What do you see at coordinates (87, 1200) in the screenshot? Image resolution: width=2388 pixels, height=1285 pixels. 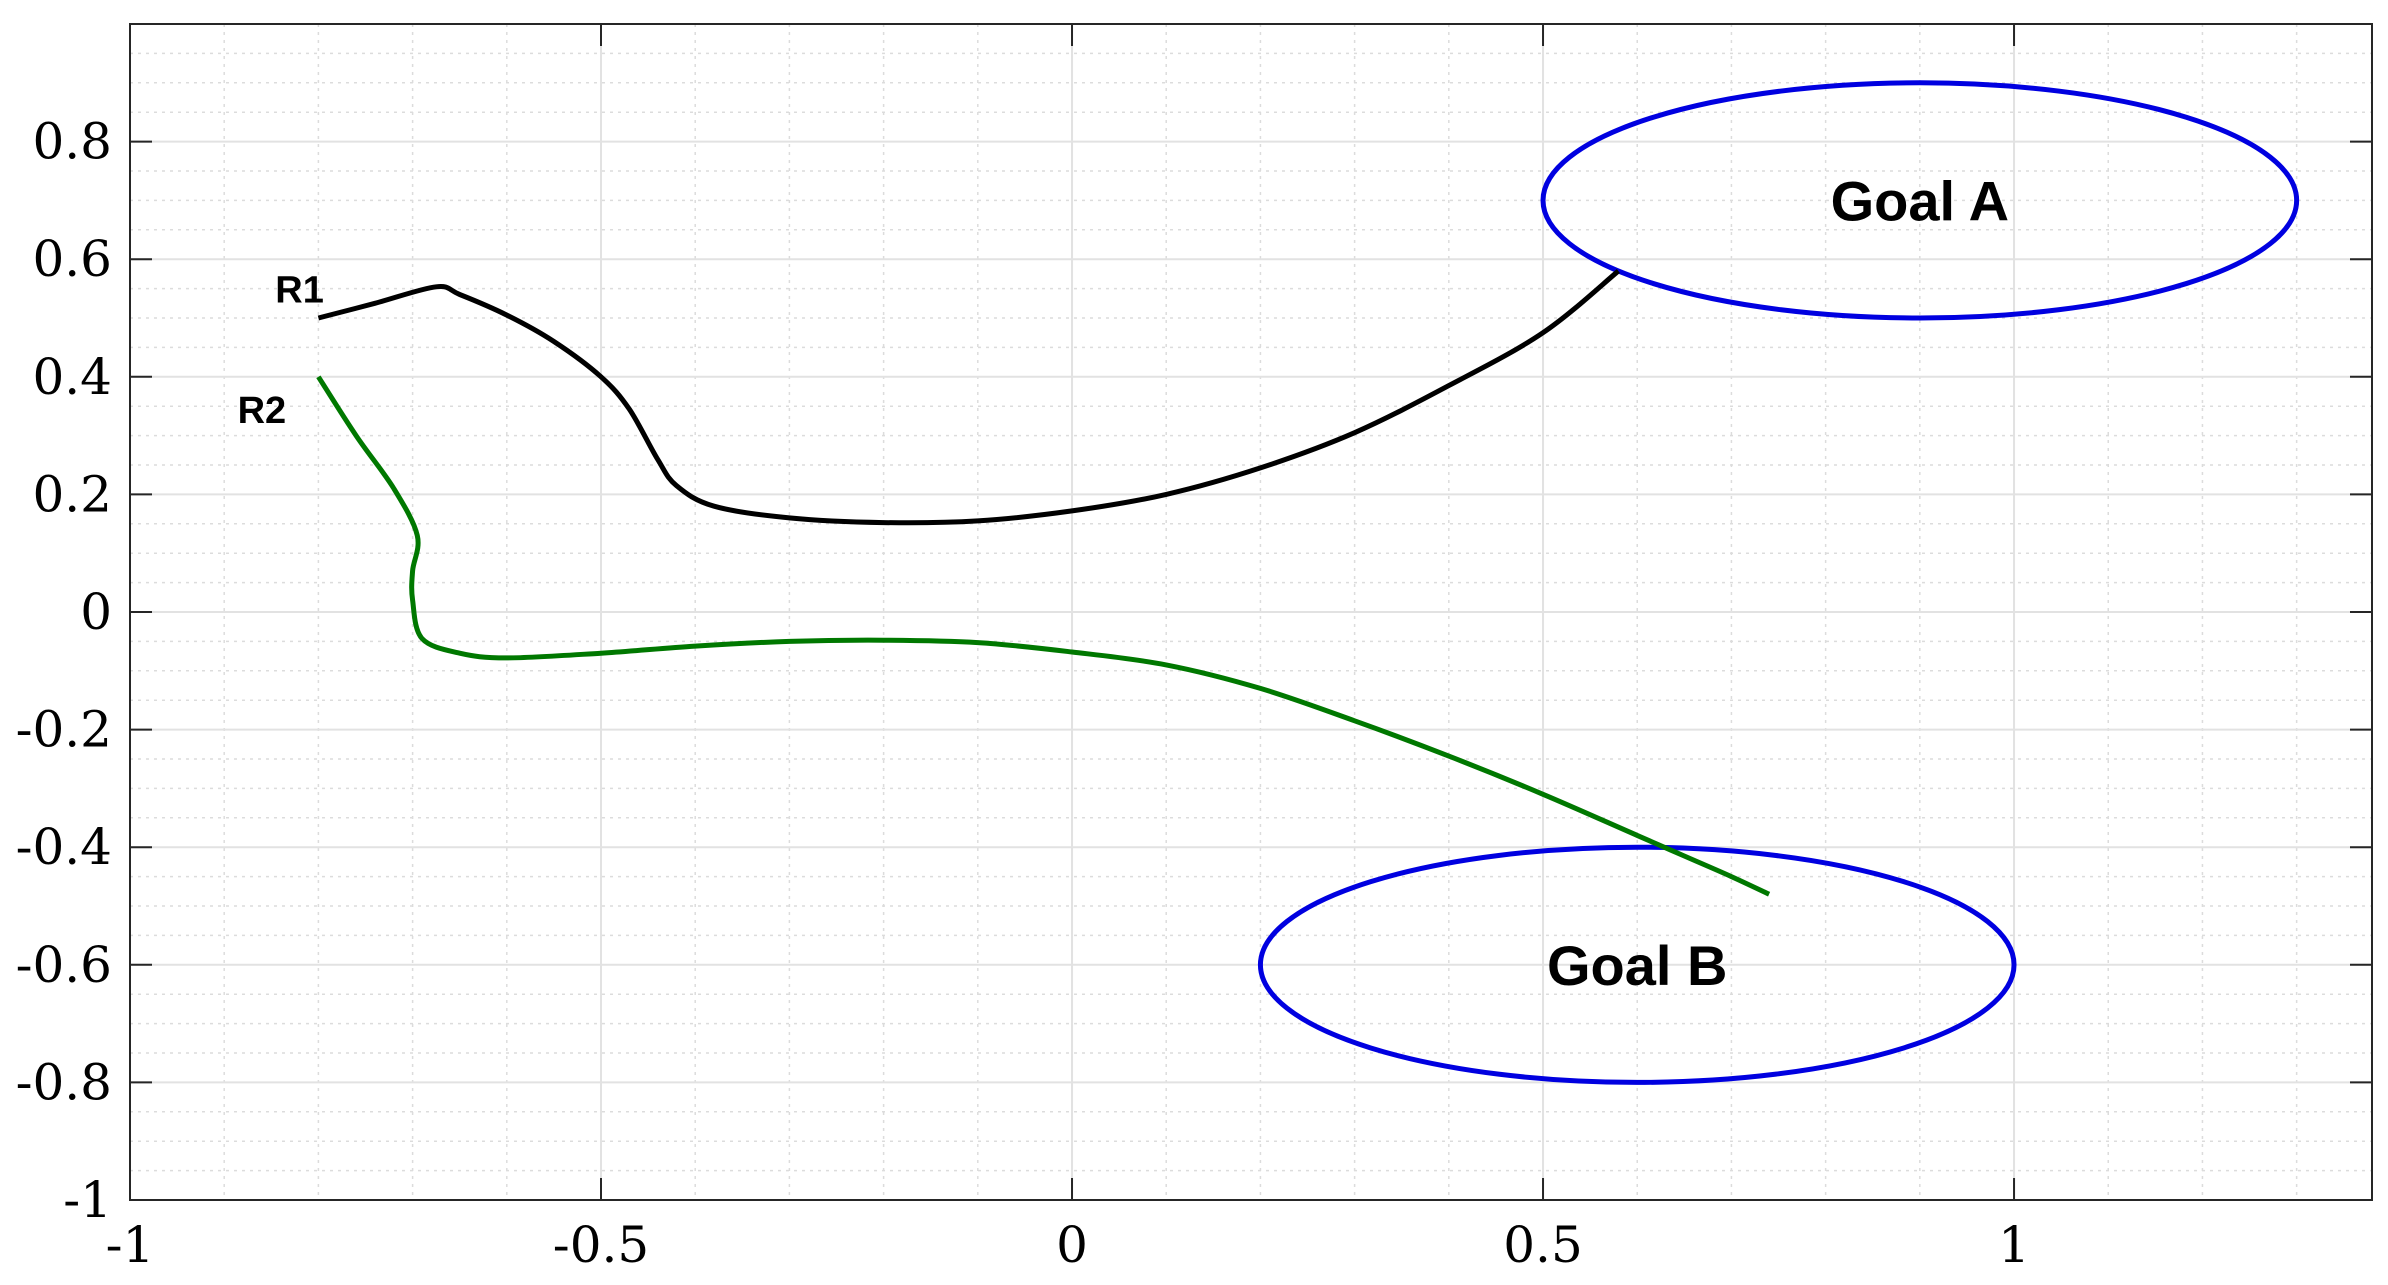 I see `y-tick-label: -1` at bounding box center [87, 1200].